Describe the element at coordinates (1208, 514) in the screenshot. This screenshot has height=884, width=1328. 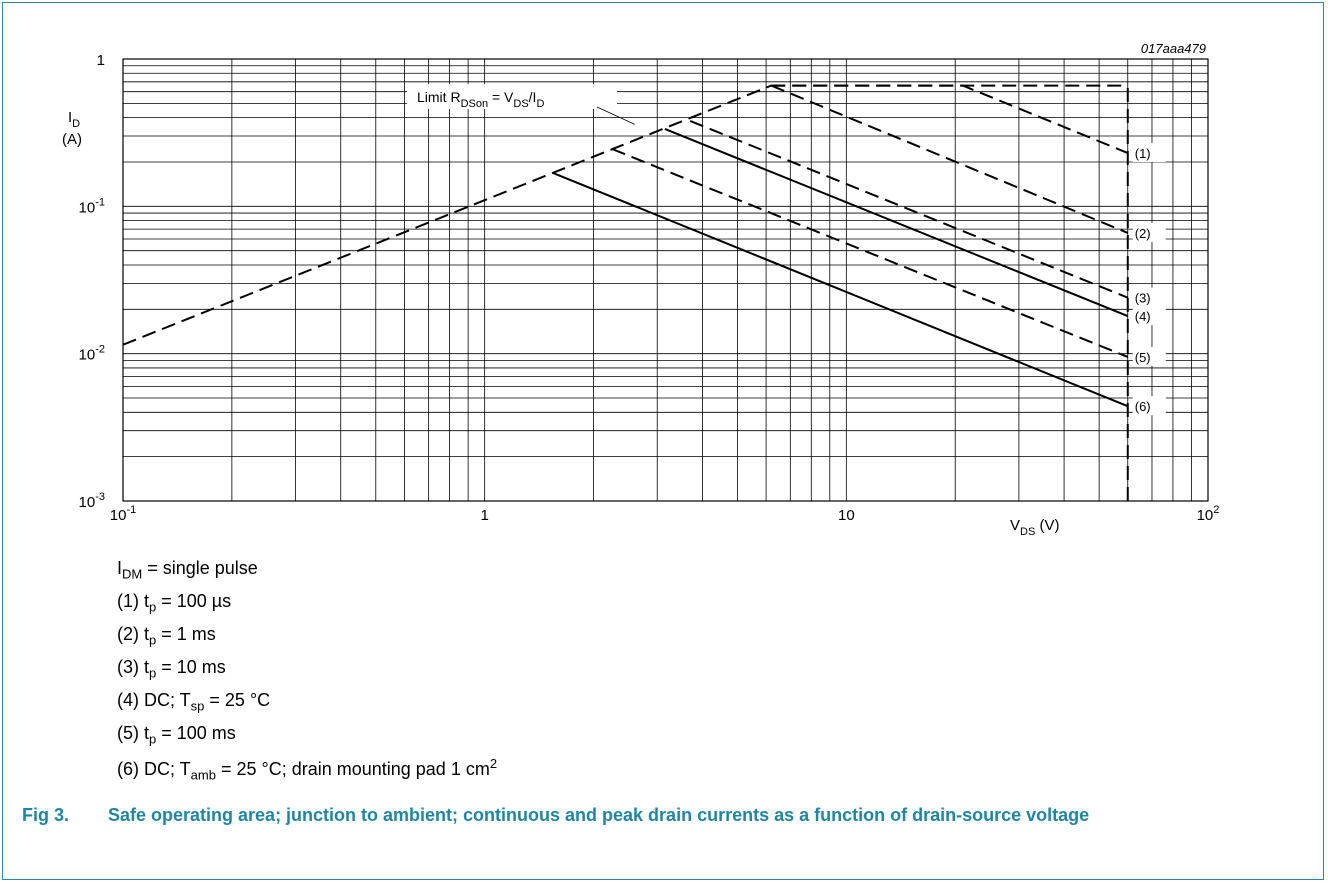
I see `x-tick-label-4: 10²` at that location.